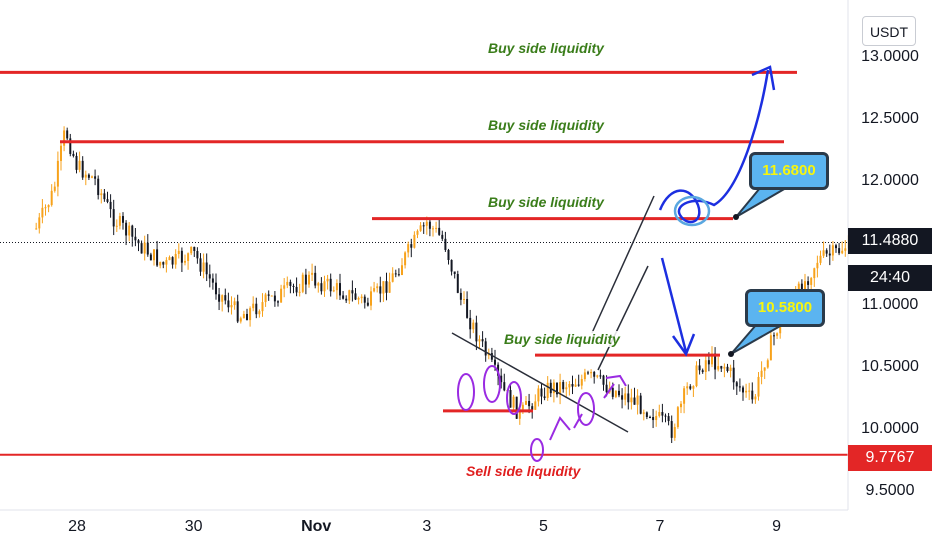 This screenshot has height=550, width=932. I want to click on x-tick-label: 28, so click(77, 526).